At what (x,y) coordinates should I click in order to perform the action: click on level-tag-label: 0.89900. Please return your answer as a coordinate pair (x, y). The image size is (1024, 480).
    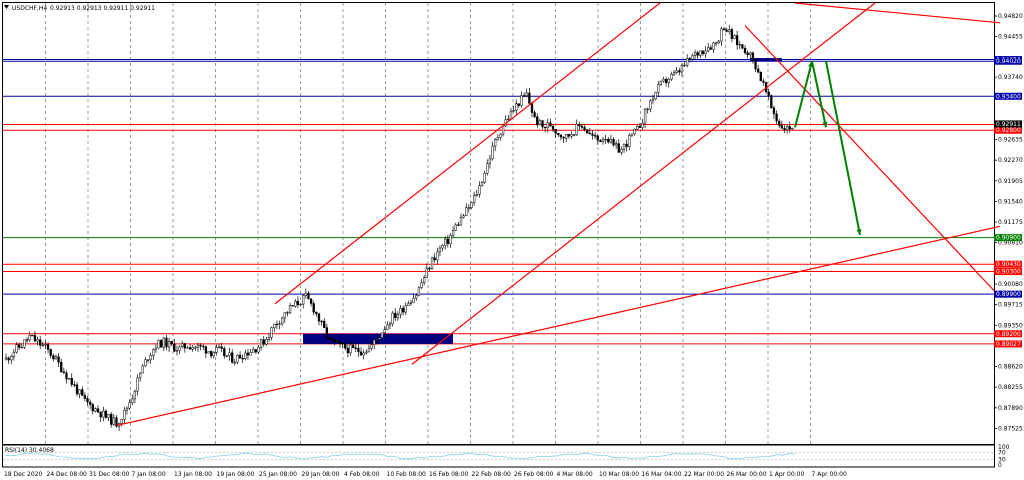
    Looking at the image, I should click on (1008, 294).